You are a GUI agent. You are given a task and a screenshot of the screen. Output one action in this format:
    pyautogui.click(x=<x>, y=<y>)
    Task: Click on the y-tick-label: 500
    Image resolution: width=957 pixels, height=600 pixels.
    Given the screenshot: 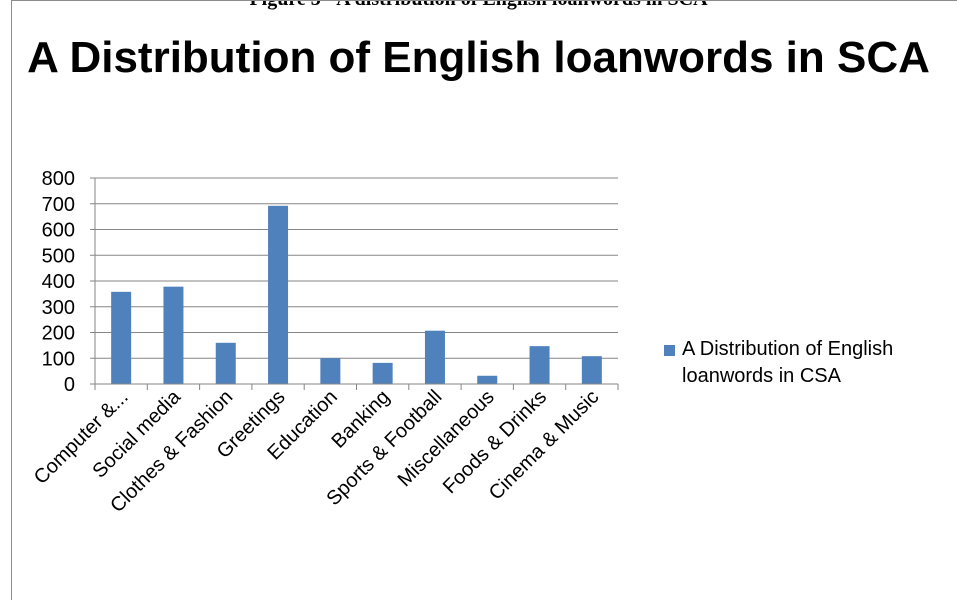 What is the action you would take?
    pyautogui.click(x=58, y=256)
    